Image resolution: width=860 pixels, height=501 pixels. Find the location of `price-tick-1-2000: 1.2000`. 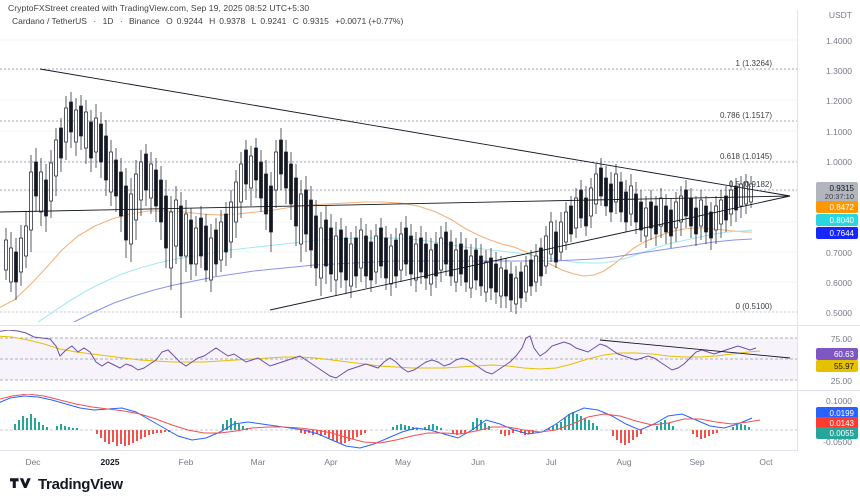

price-tick-1-2000: 1.2000 is located at coordinates (839, 101).